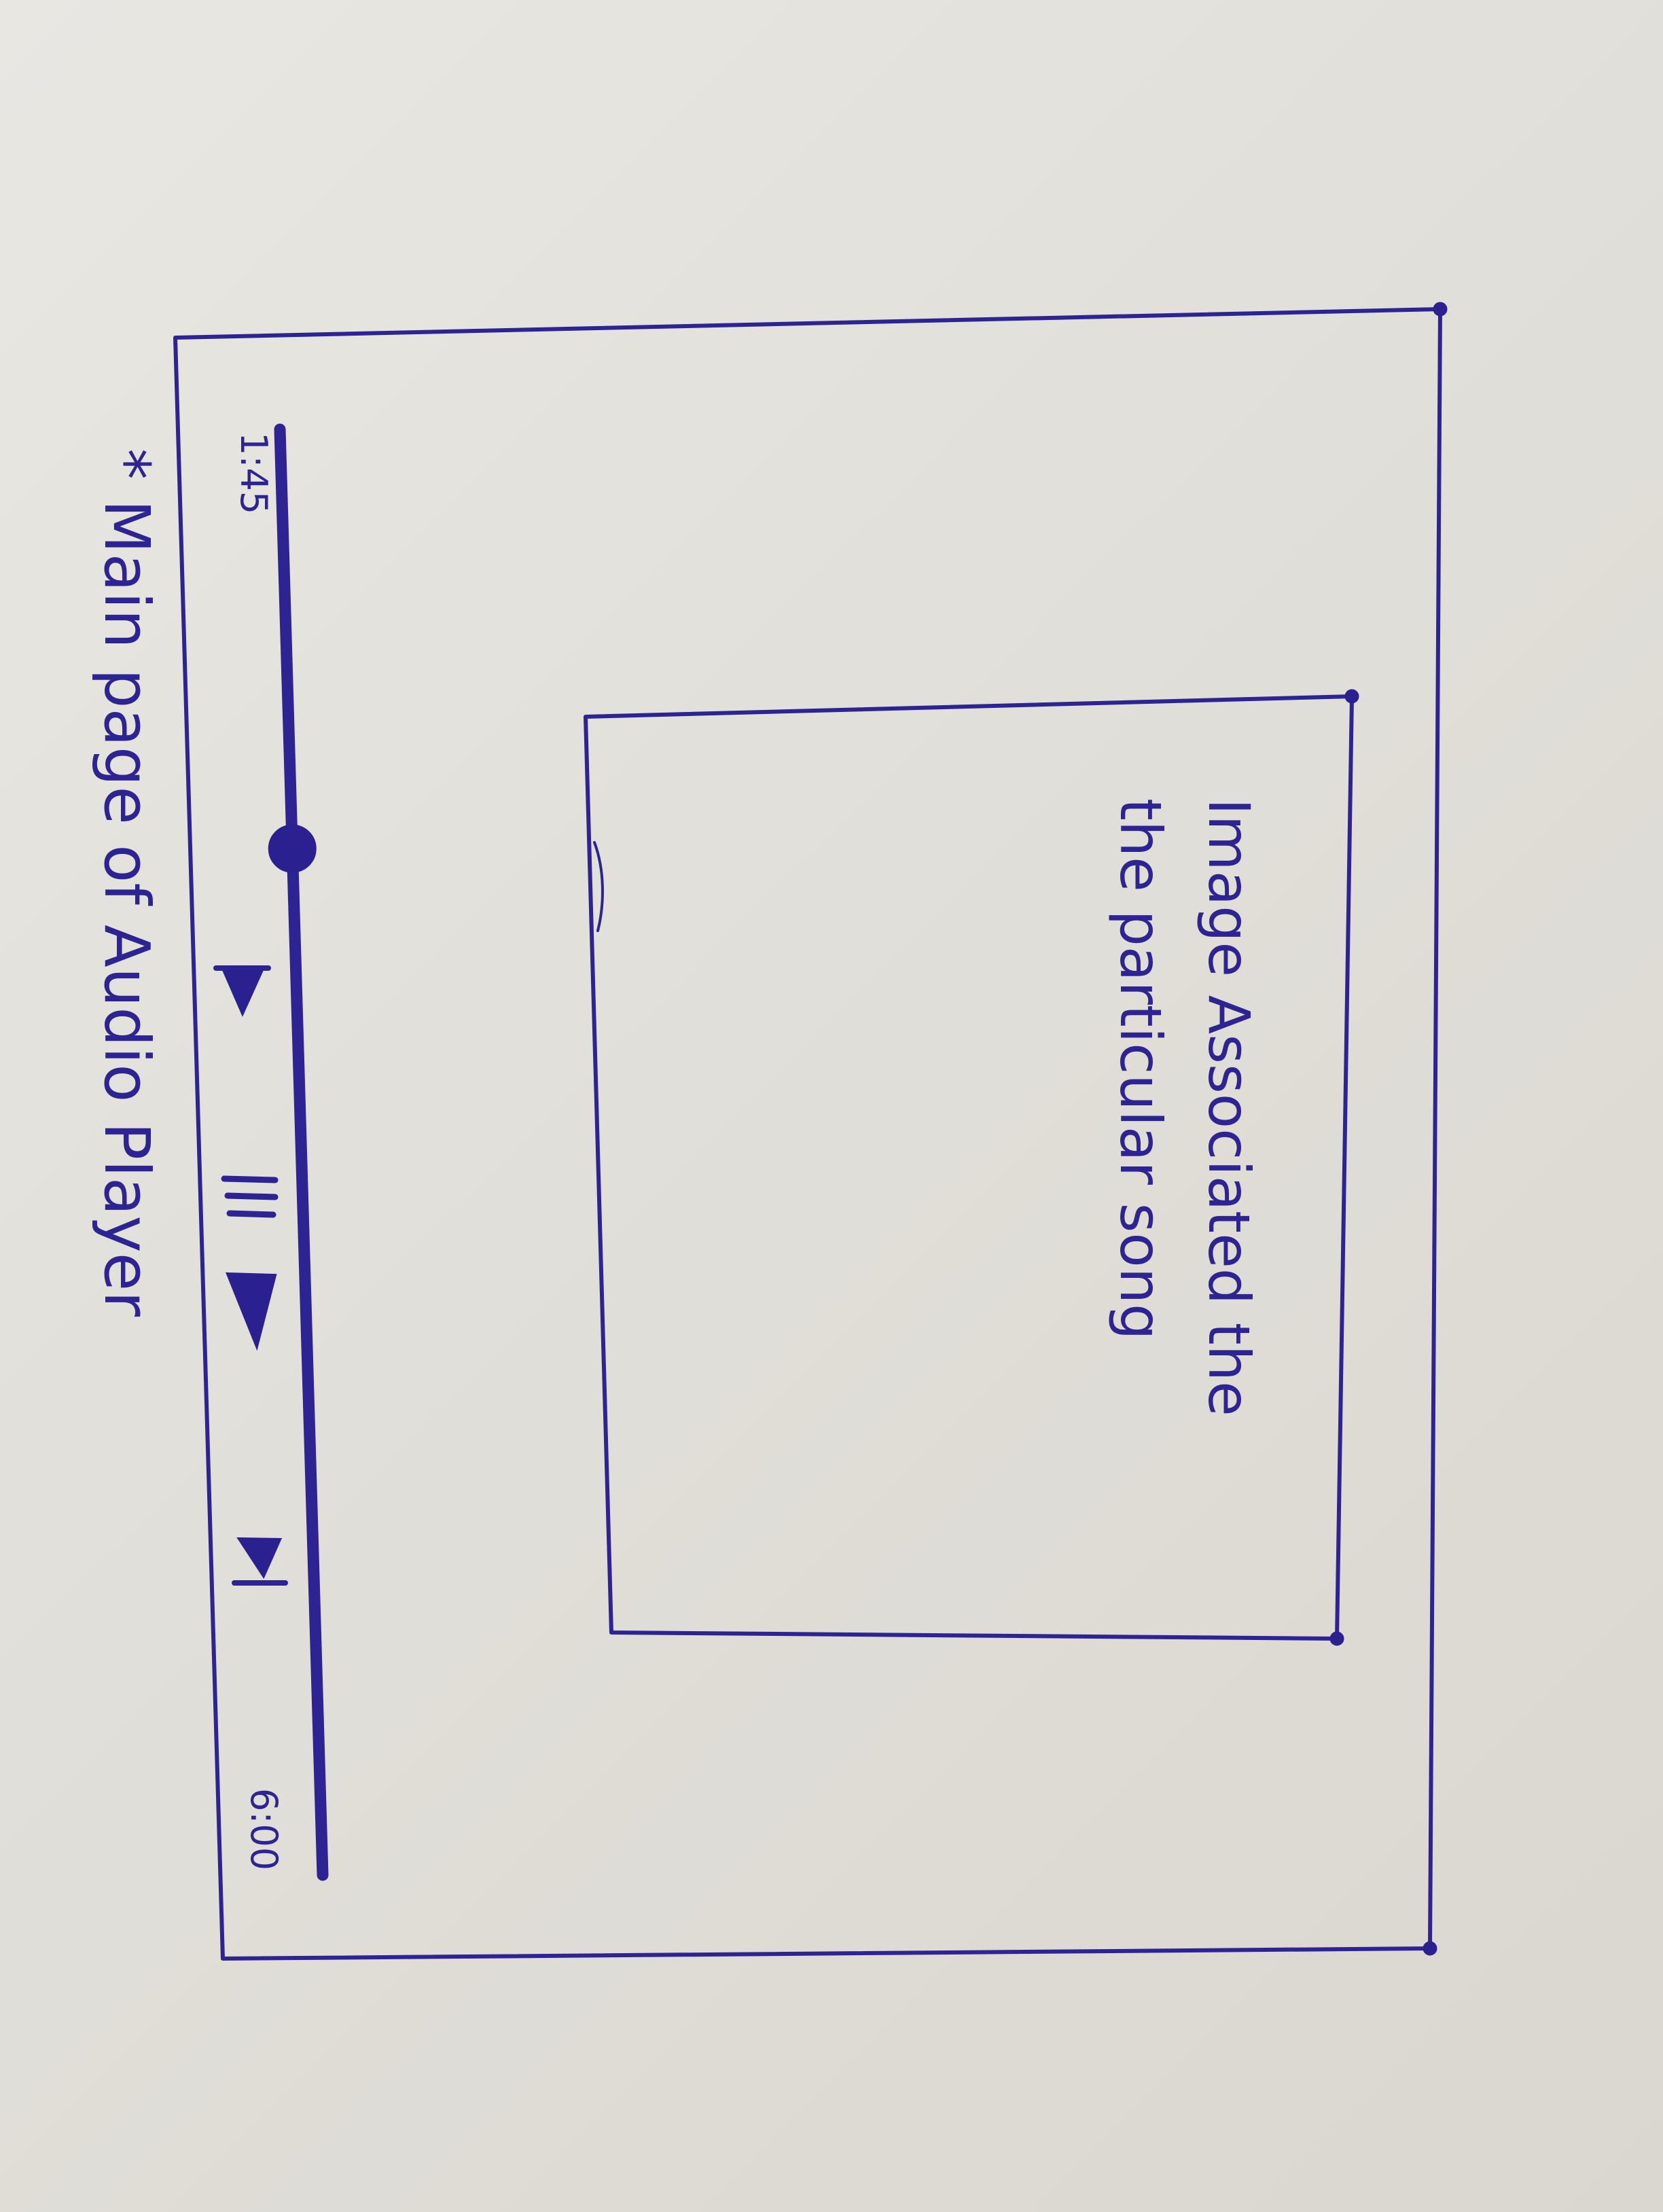  What do you see at coordinates (292, 848) in the screenshot?
I see `seek-thumb` at bounding box center [292, 848].